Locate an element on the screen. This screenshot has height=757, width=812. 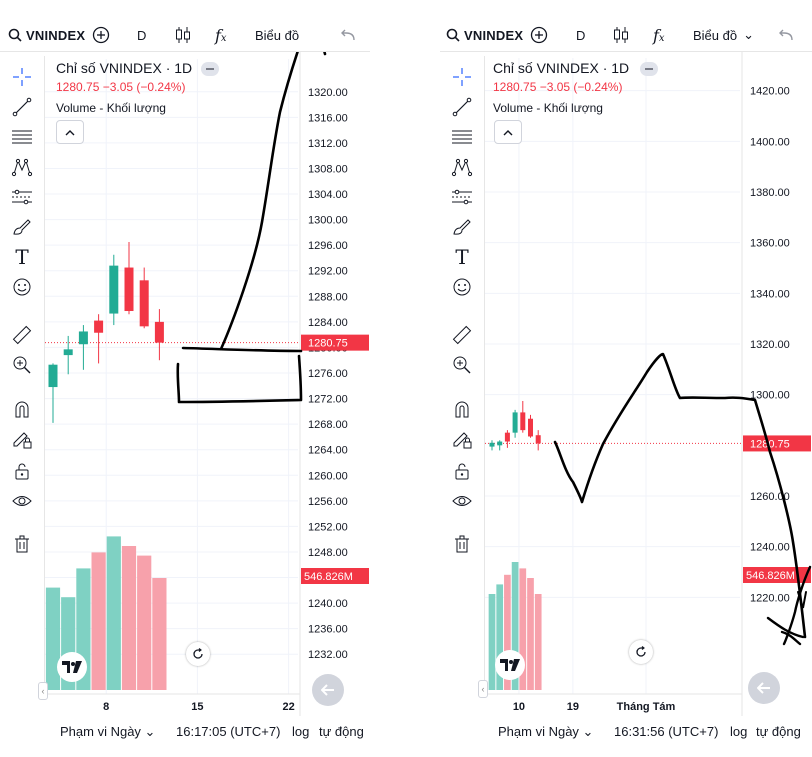
date-range-label: Phạm vi Ngày is located at coordinates (538, 731).